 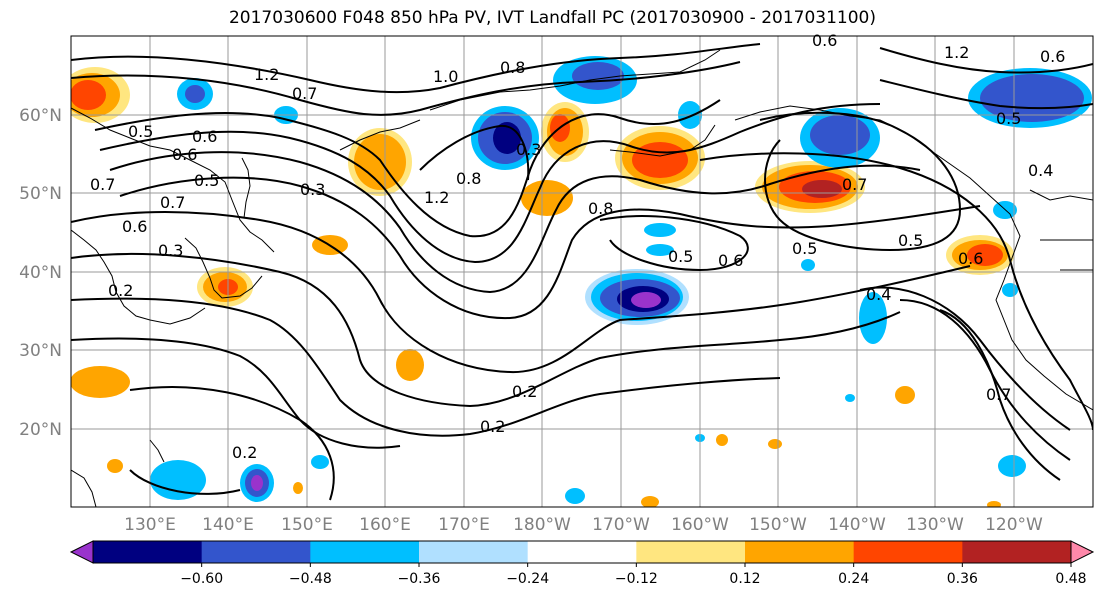 What do you see at coordinates (636, 579) in the screenshot?
I see `colorbar-tick-label: −0.12` at bounding box center [636, 579].